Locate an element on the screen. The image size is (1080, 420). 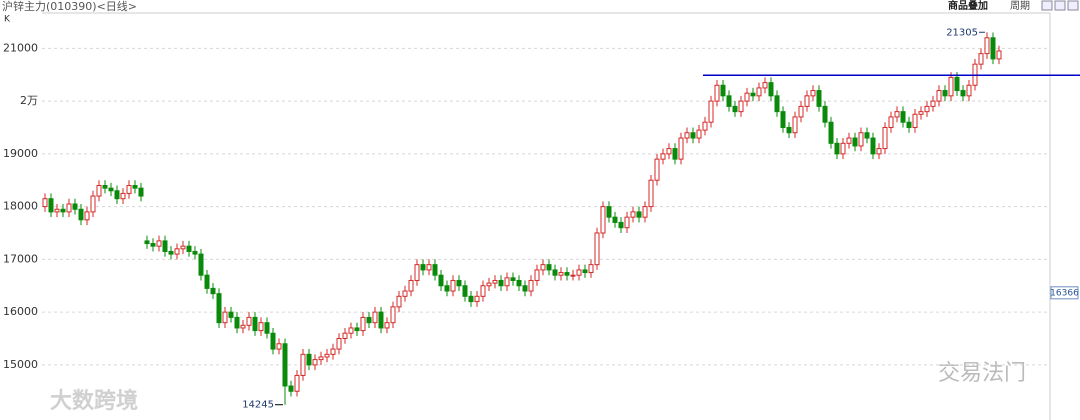
watermark: 交易法门 is located at coordinates (982, 373).